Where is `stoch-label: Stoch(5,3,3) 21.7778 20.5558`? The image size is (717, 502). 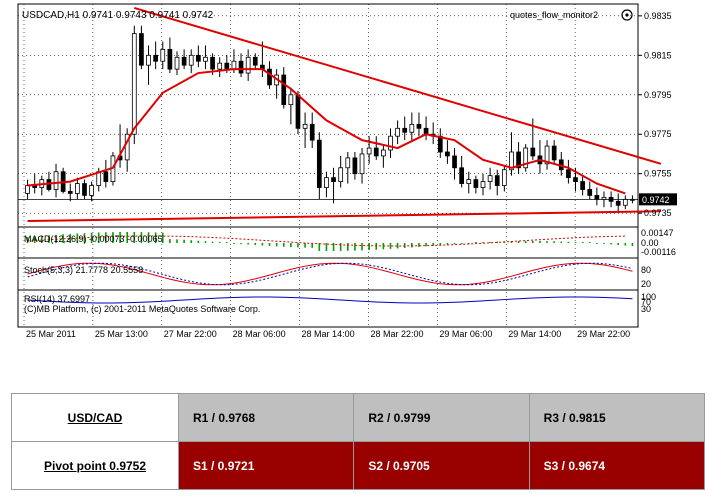
stoch-label: Stoch(5,3,3) 21.7778 20.5558 is located at coordinates (83, 270).